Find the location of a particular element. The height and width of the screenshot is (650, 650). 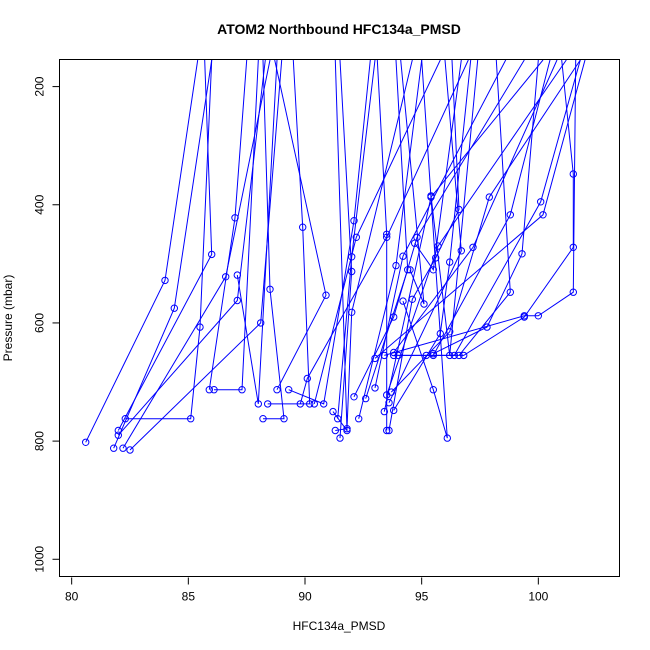

x-tick-label: 90 is located at coordinates (305, 597).